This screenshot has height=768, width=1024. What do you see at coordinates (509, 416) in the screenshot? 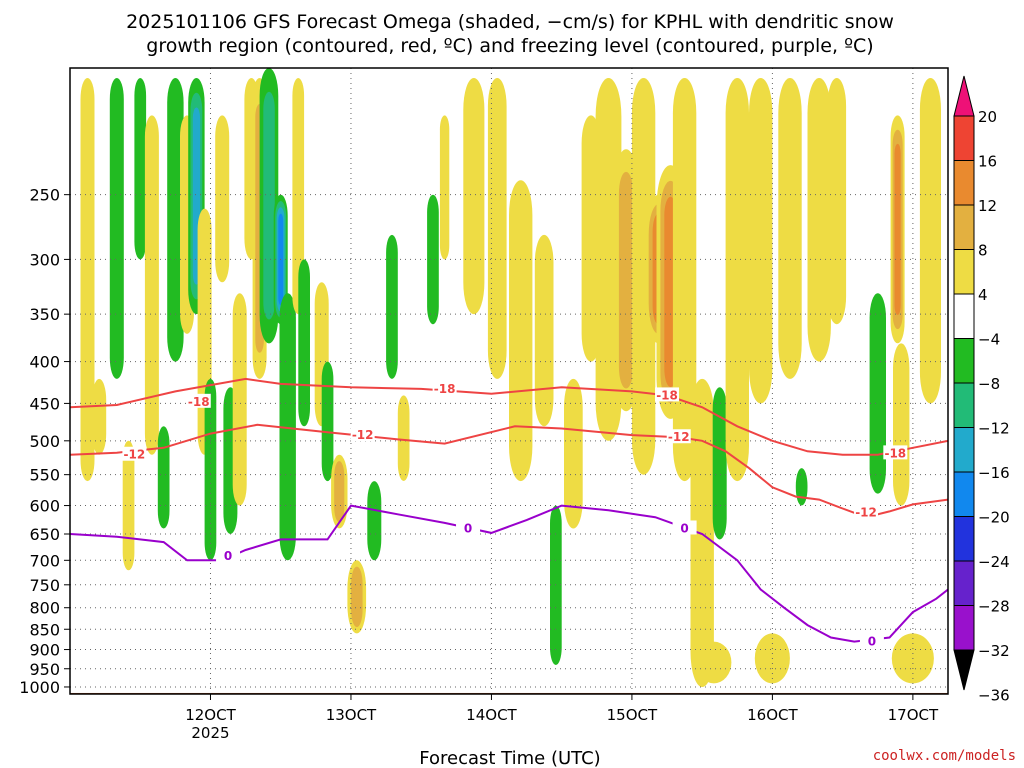
I see `dgz-contour-line` at bounding box center [509, 416].